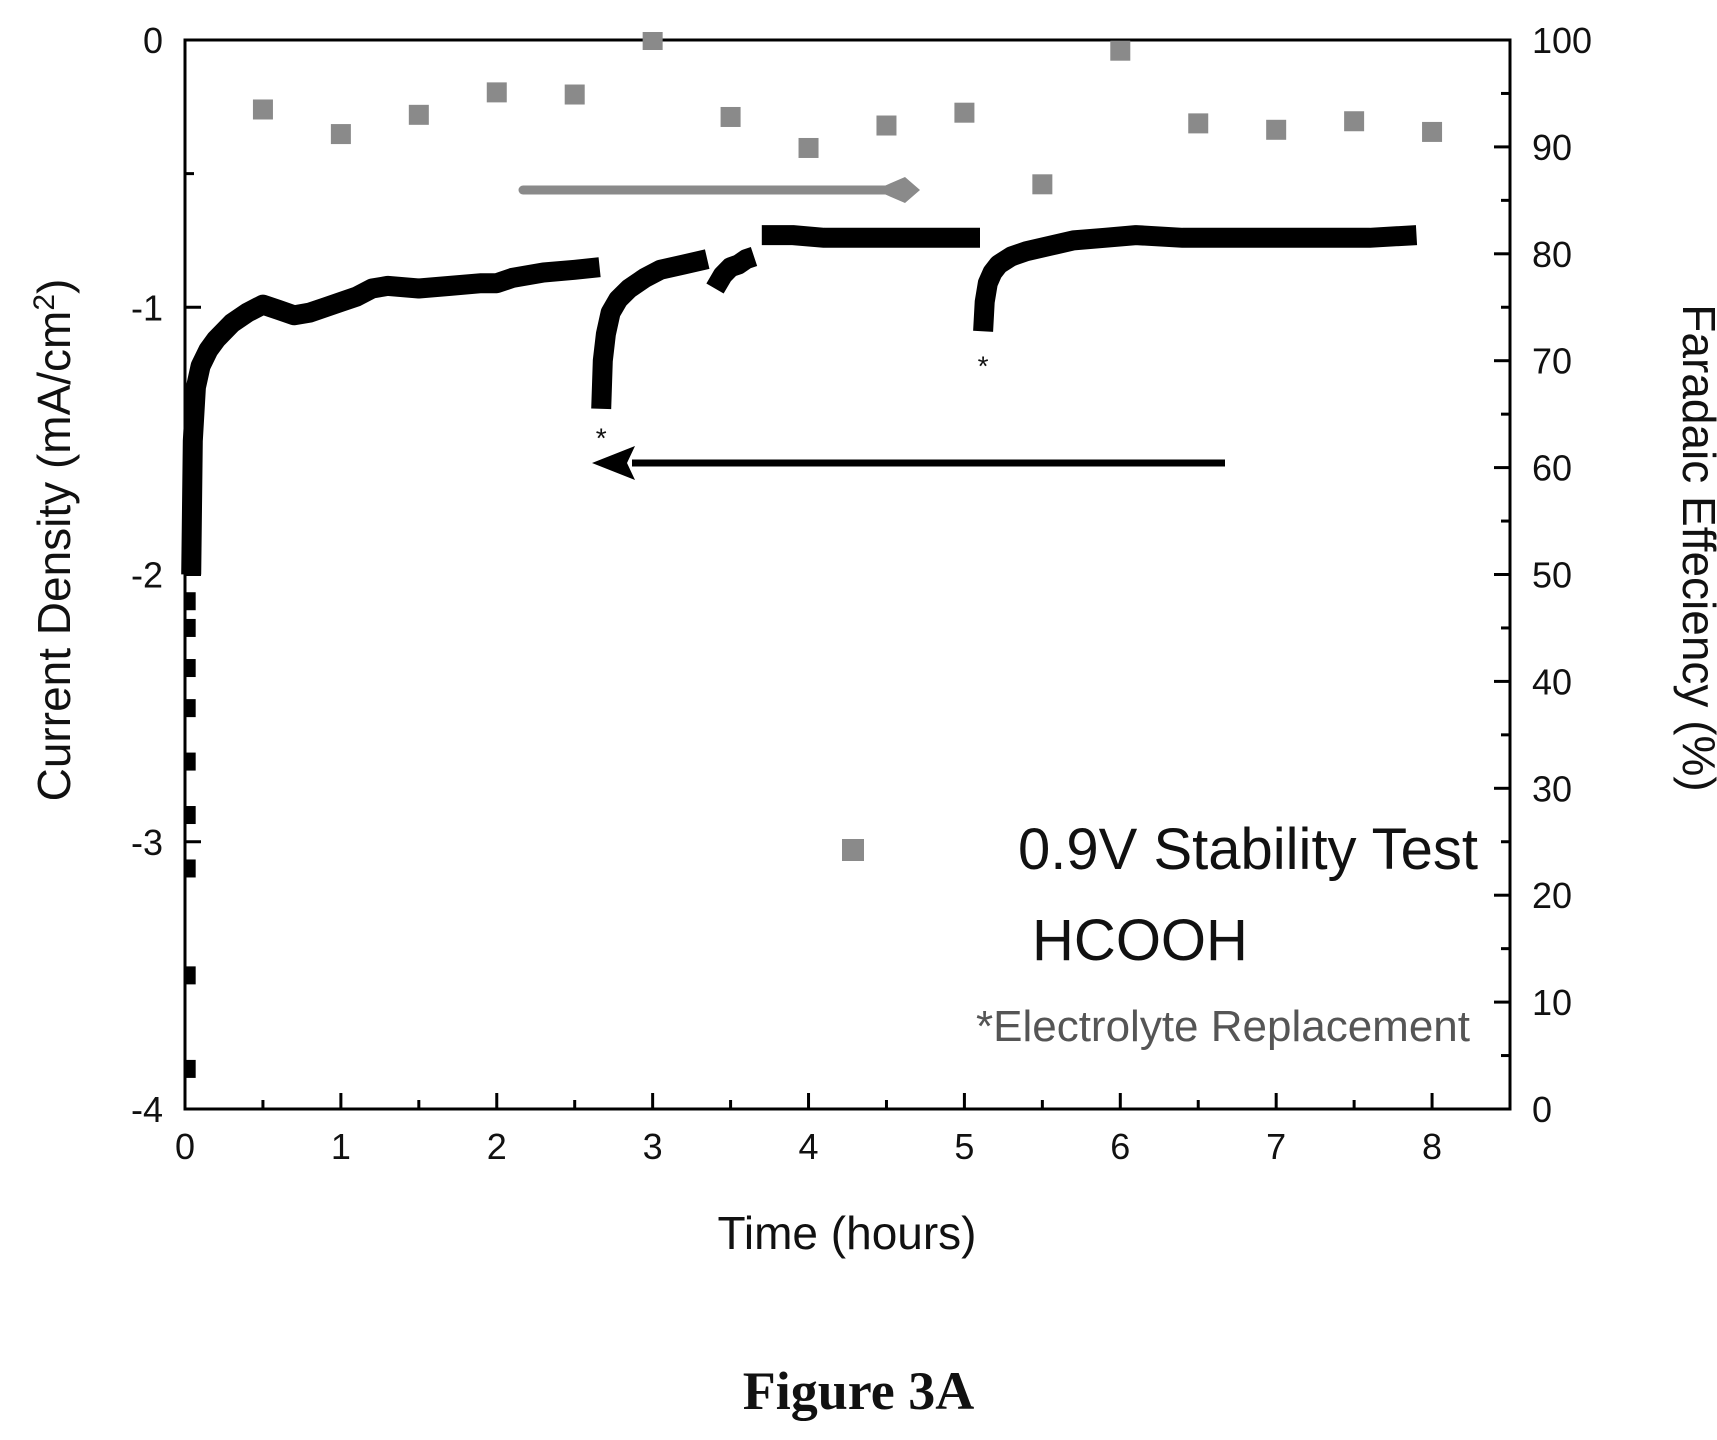 This screenshot has height=1440, width=1717. What do you see at coordinates (964, 1146) in the screenshot?
I see `x-tick-label: 5` at bounding box center [964, 1146].